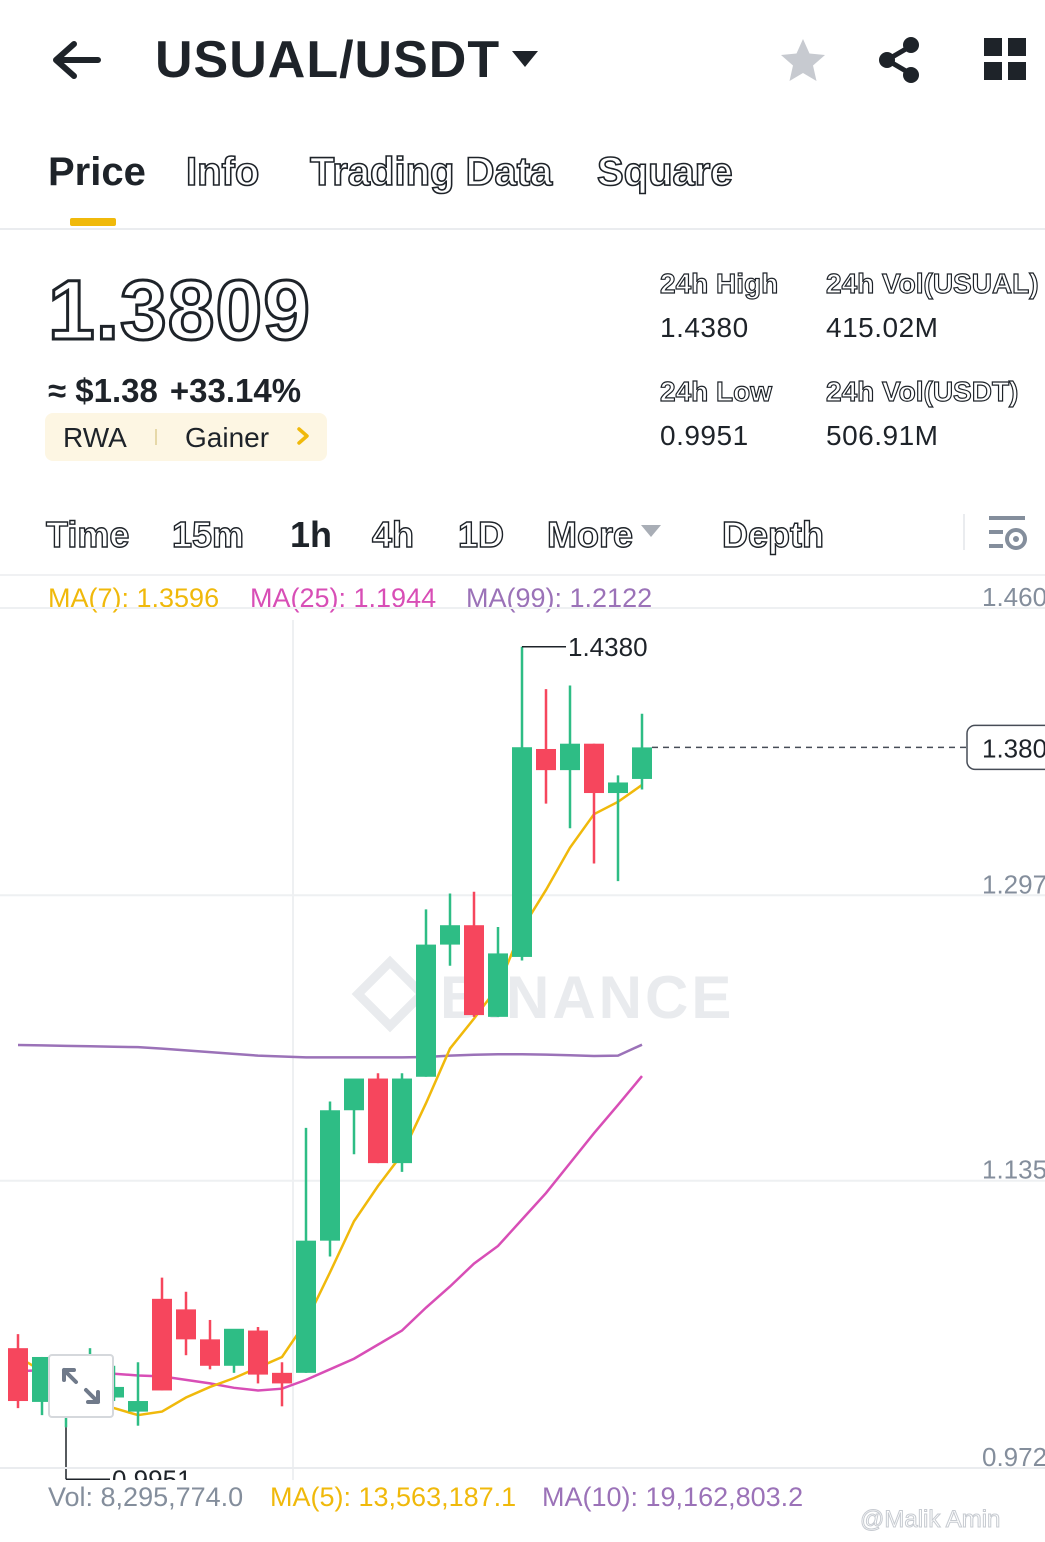 The width and height of the screenshot is (1045, 1542). What do you see at coordinates (235, 390) in the screenshot?
I see `price-change-percent: +33.14%` at bounding box center [235, 390].